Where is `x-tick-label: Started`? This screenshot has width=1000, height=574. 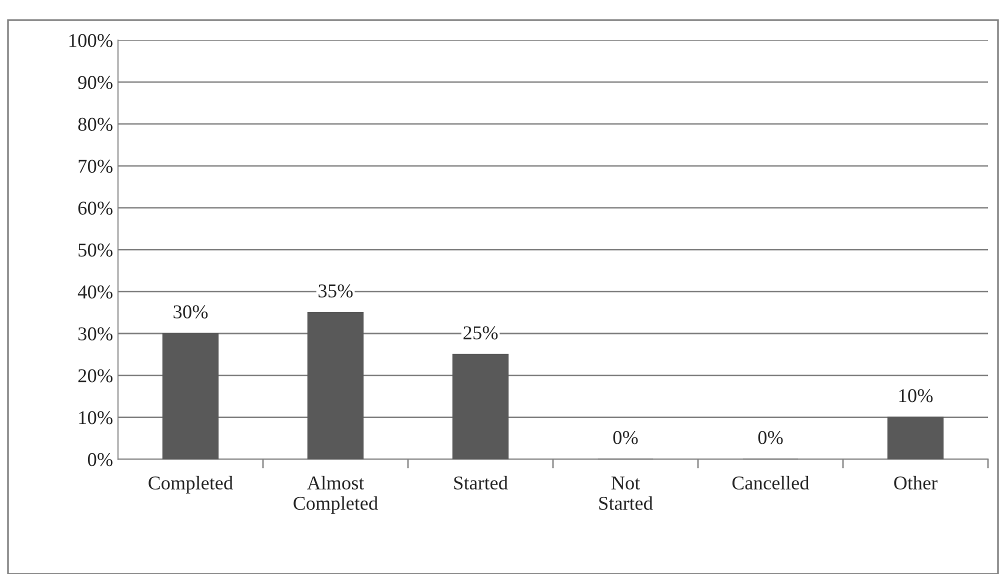 x-tick-label: Started is located at coordinates (481, 483).